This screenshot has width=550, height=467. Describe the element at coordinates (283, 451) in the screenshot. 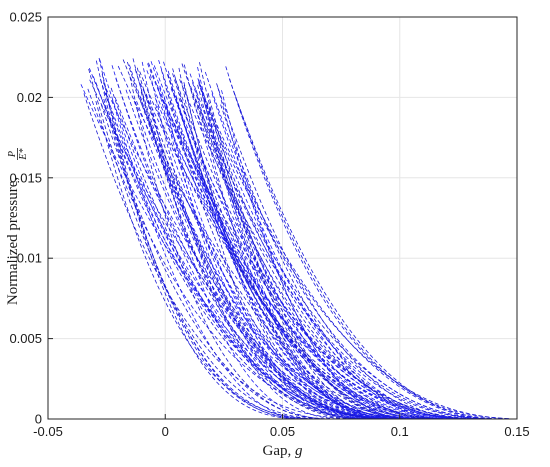

I see `x-axis-label: Gap, g` at that location.